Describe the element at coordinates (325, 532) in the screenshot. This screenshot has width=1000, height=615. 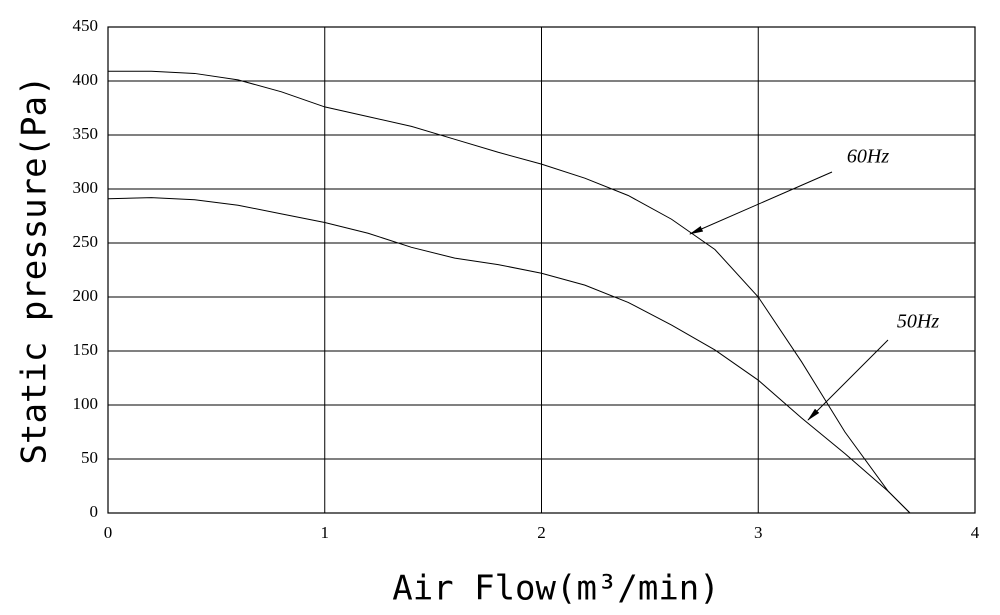
I see `x-tick-label: 1` at that location.